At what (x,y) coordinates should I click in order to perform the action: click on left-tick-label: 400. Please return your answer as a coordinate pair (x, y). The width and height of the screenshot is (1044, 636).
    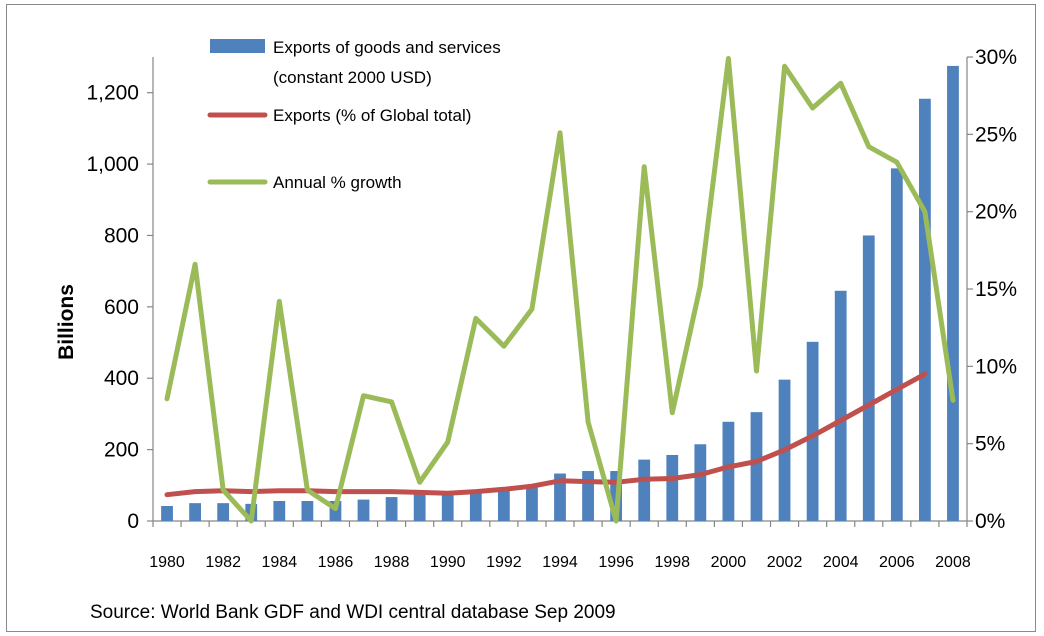
    Looking at the image, I should click on (121, 378).